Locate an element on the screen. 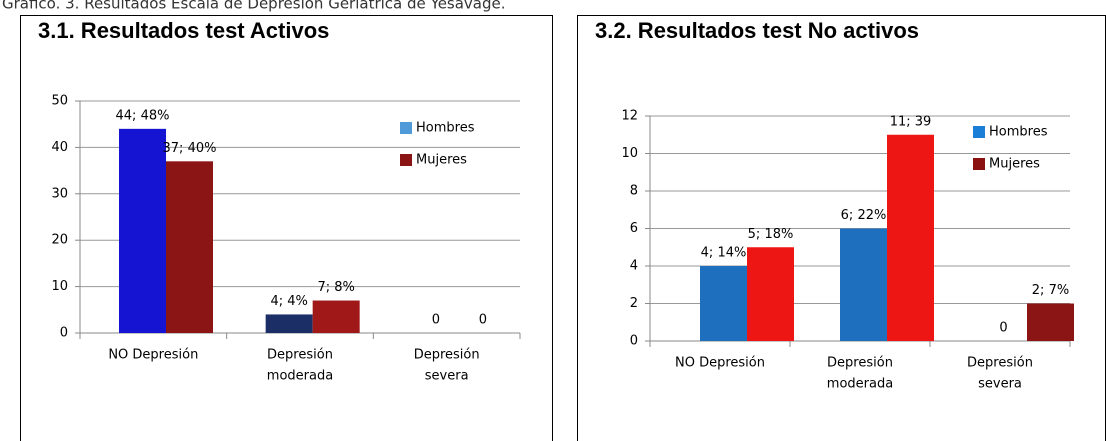 The height and width of the screenshot is (441, 1106). y-tick-label: 8 is located at coordinates (634, 191).